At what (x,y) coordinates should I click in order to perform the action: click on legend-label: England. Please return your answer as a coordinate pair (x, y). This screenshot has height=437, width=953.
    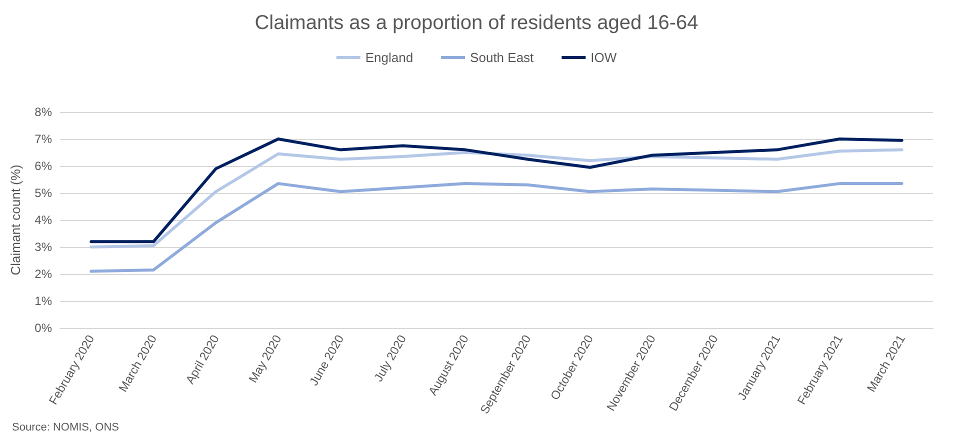
    Looking at the image, I should click on (389, 57).